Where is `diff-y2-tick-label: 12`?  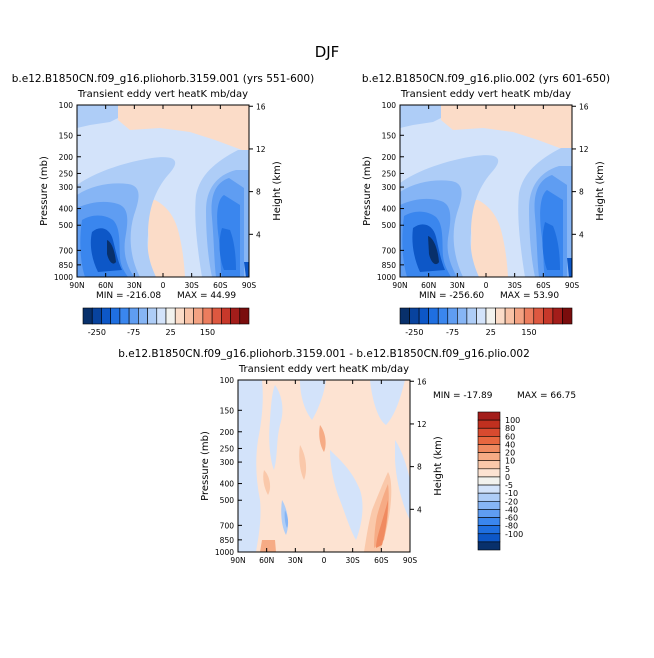
diff-y2-tick-label: 12 is located at coordinates (422, 424).